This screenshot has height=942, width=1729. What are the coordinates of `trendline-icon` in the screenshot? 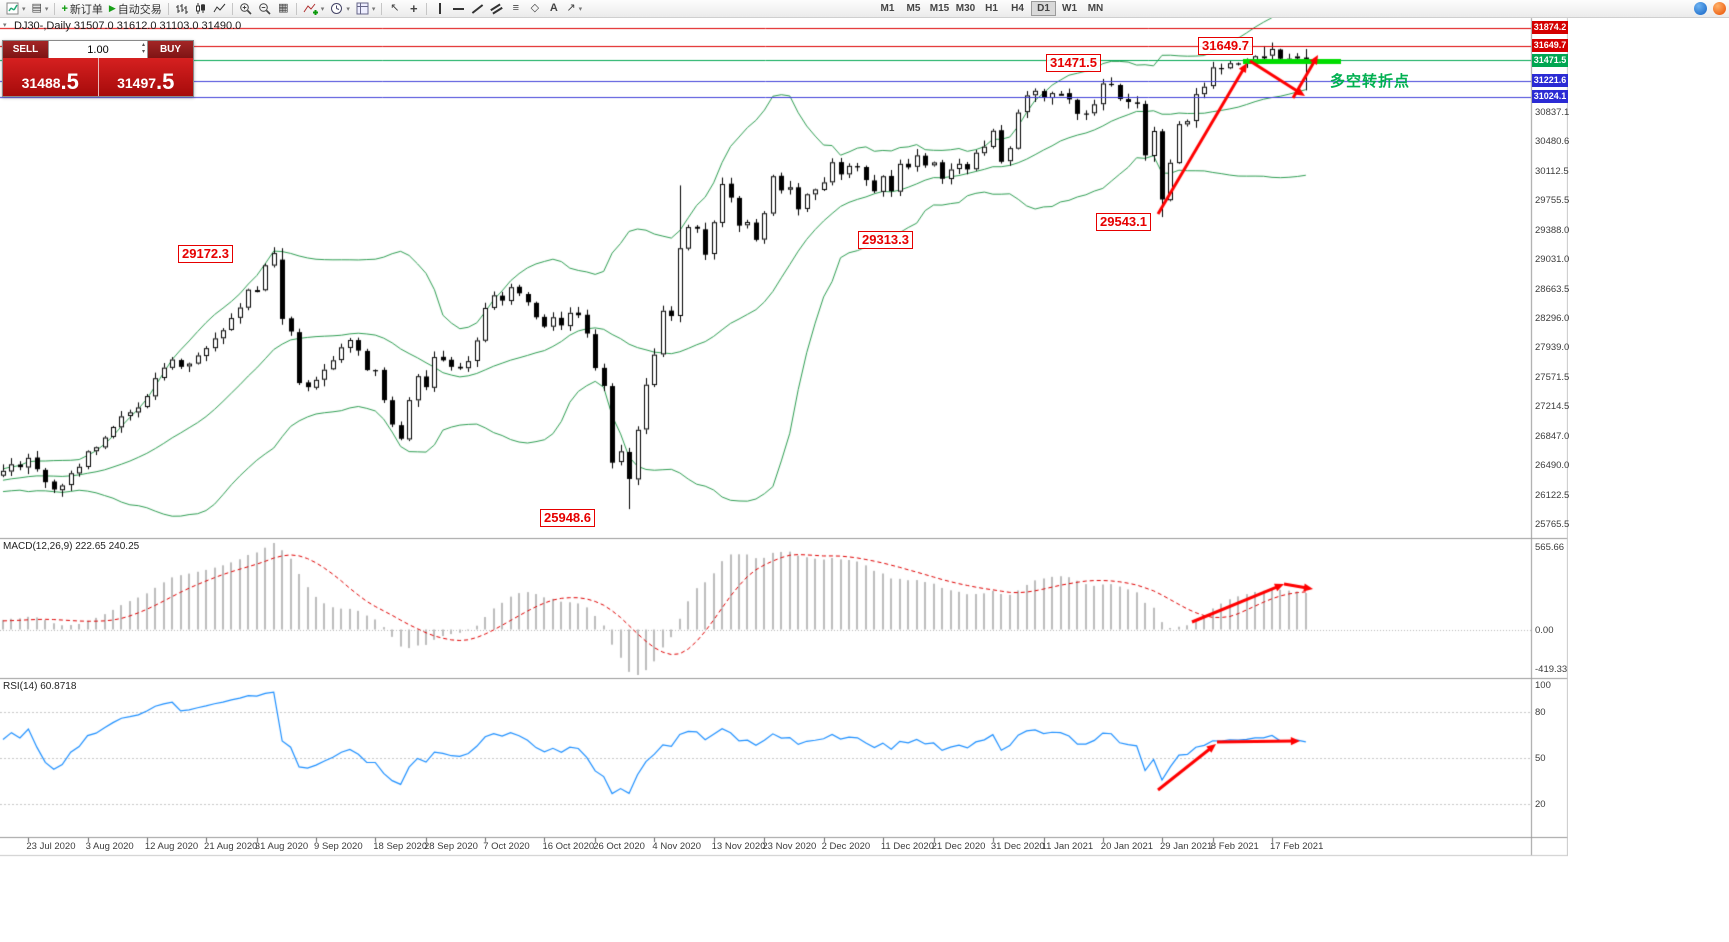 It's located at (478, 8).